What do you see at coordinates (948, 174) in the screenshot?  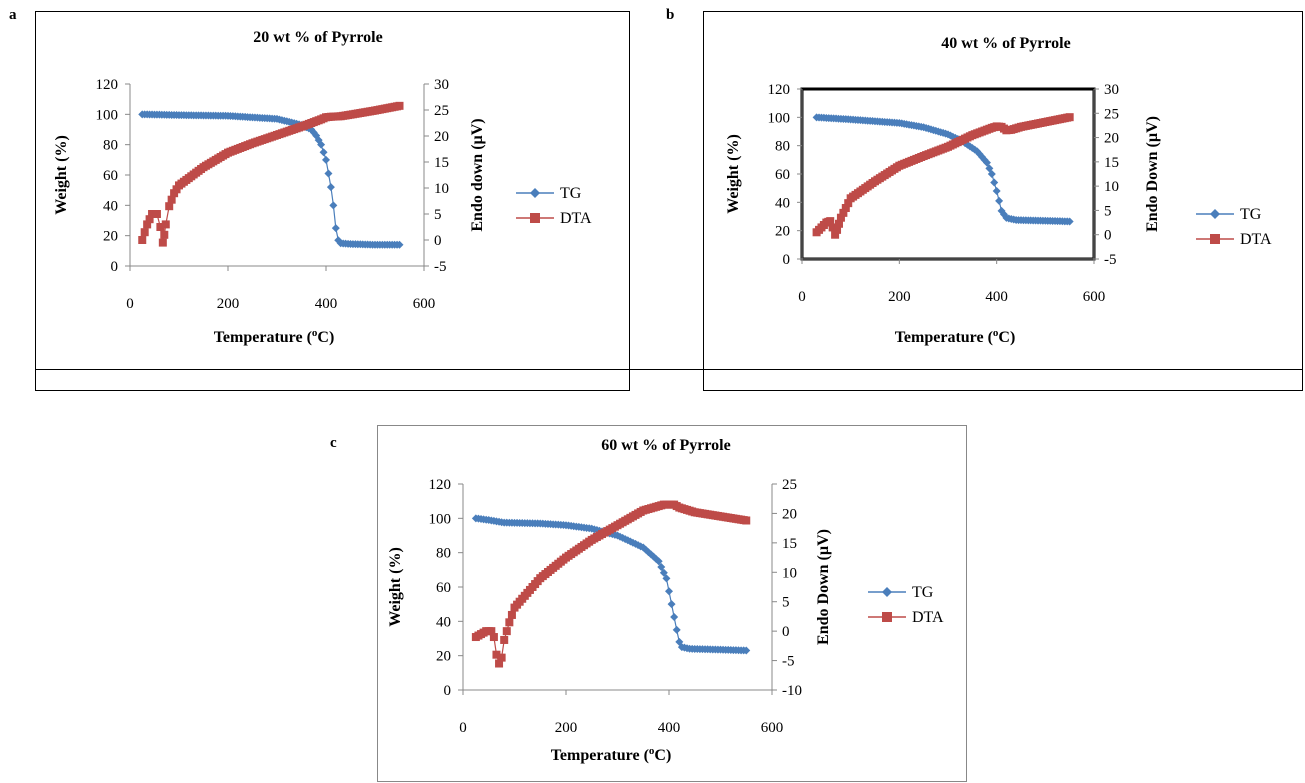 I see `plot-area-border` at bounding box center [948, 174].